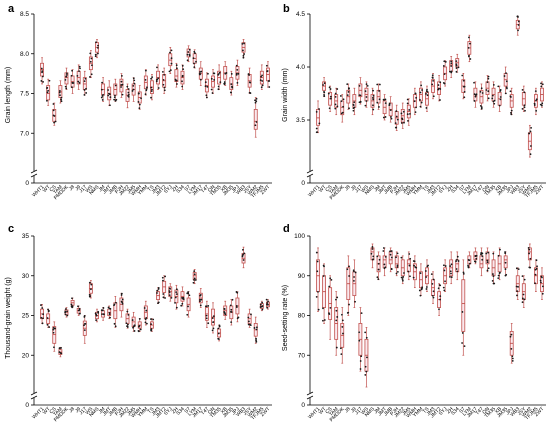 Image resolution: width=550 pixels, height=438 pixels. What do you see at coordinates (359, 411) in the screenshot?
I see `x-tick-label: J17` at bounding box center [359, 411].